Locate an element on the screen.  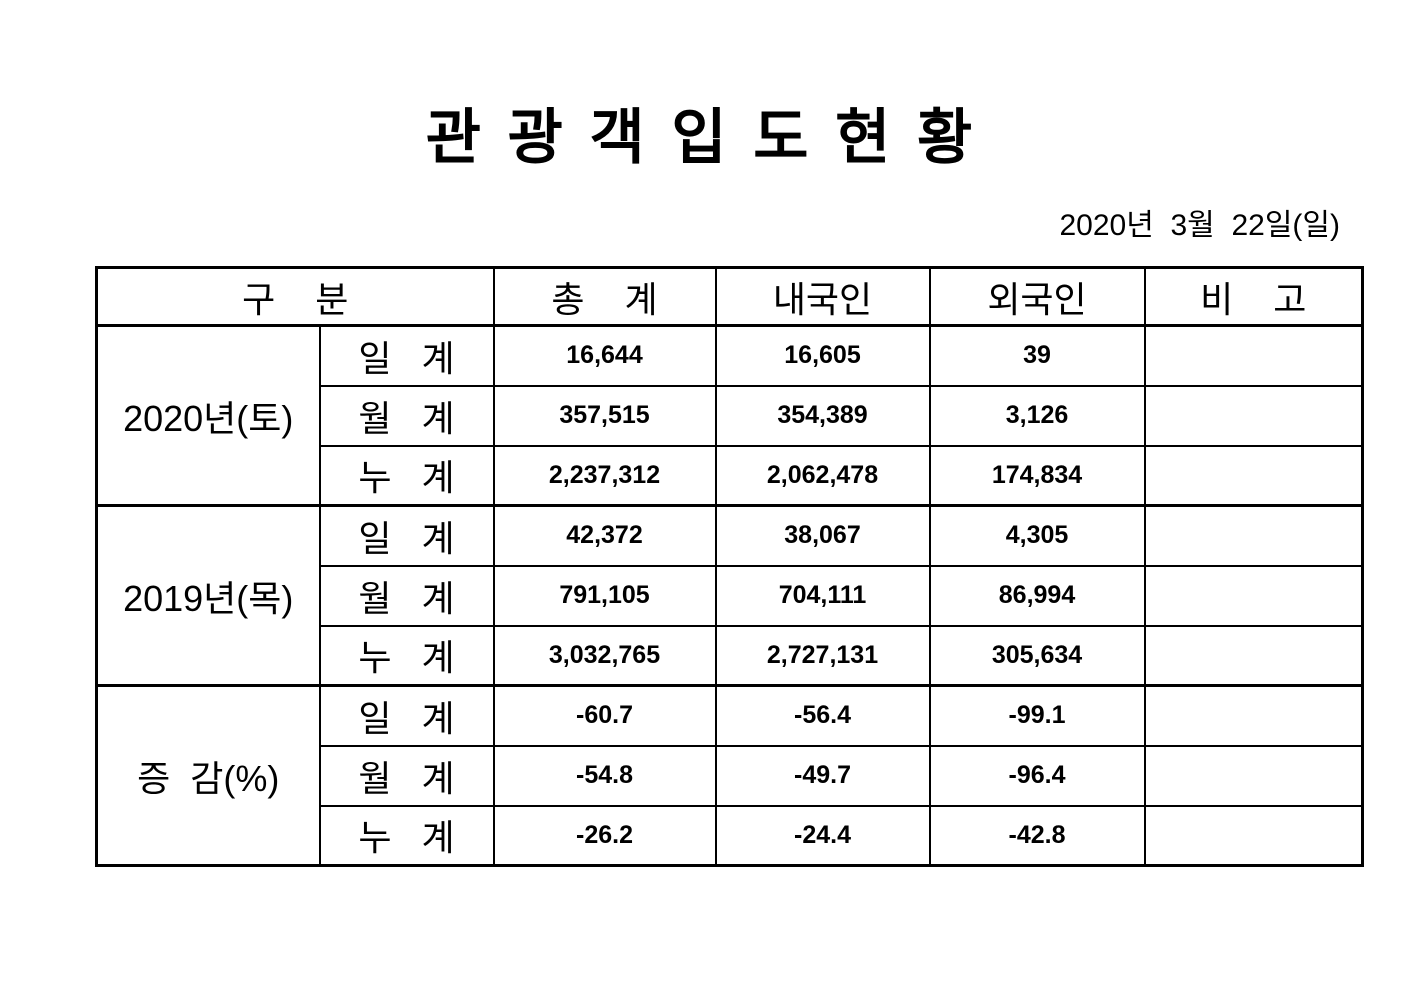
cell-total: 3,032,765 is located at coordinates (604, 655).